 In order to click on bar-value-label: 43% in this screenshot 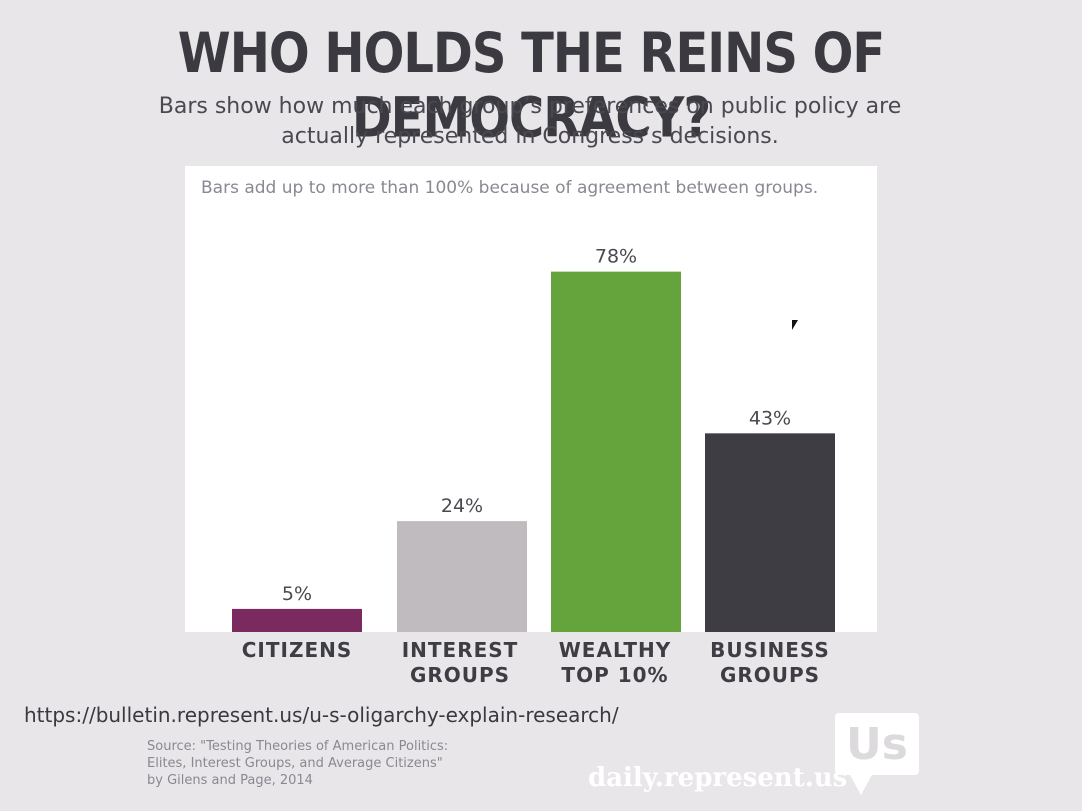, I will do `click(770, 418)`.